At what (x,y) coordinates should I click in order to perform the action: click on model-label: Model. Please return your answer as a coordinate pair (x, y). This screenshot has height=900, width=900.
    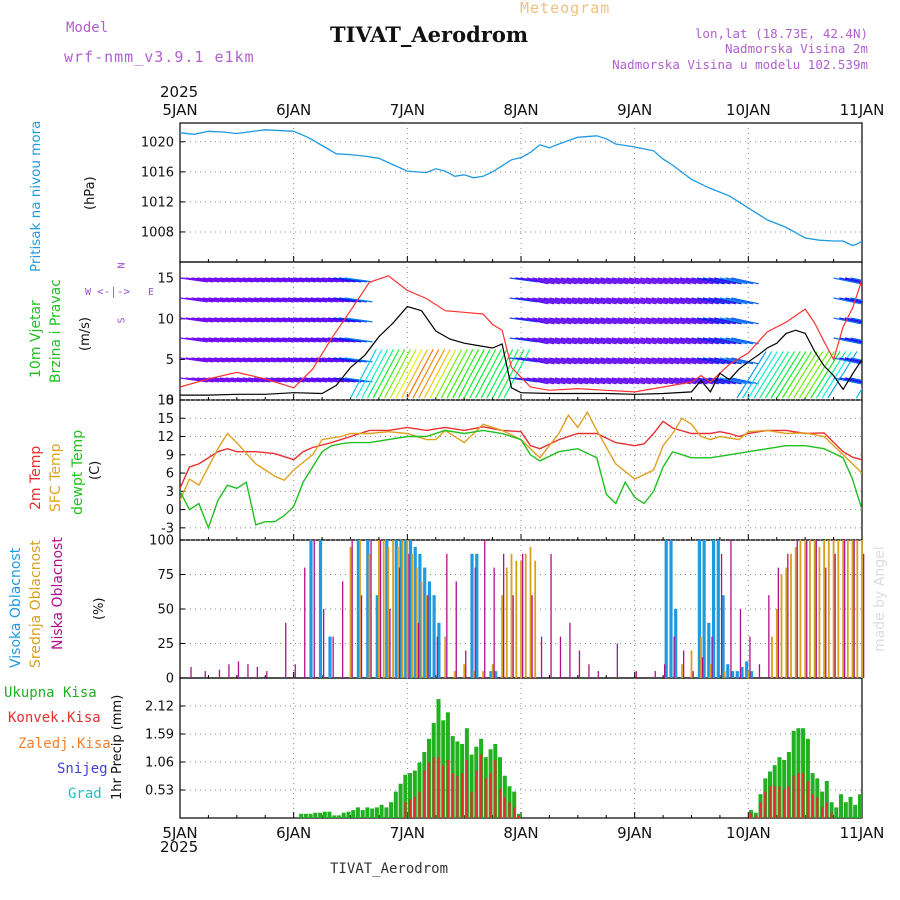
    Looking at the image, I should click on (87, 28).